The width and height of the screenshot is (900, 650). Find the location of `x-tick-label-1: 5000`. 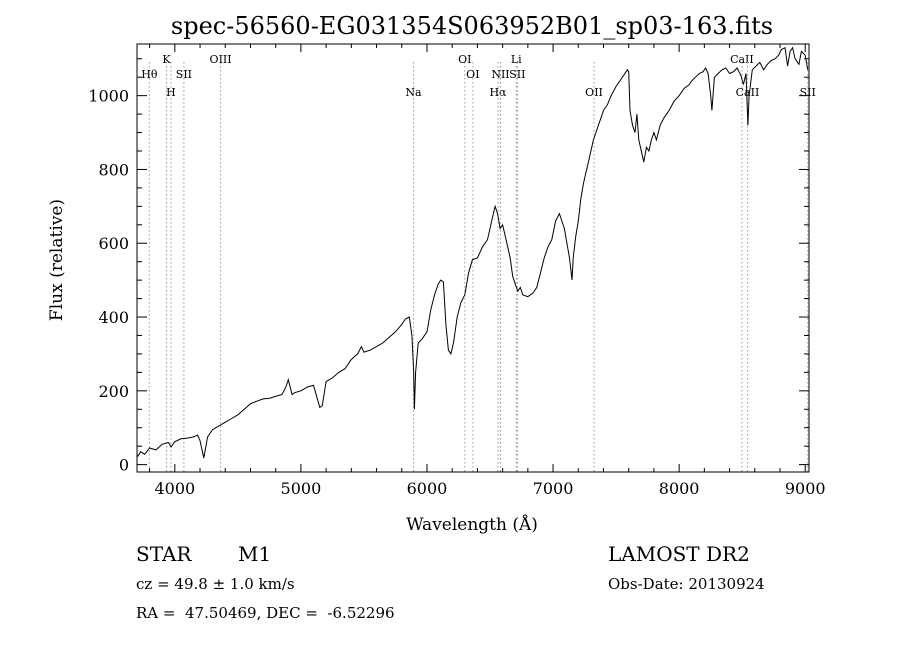

x-tick-label-1: 5000 is located at coordinates (301, 488).